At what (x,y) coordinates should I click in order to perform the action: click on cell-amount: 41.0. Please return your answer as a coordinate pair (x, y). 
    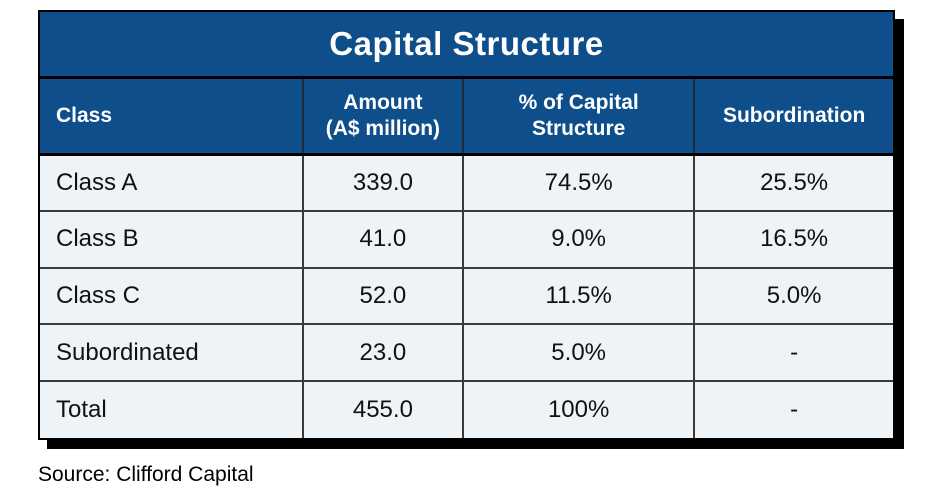
    Looking at the image, I should click on (382, 238).